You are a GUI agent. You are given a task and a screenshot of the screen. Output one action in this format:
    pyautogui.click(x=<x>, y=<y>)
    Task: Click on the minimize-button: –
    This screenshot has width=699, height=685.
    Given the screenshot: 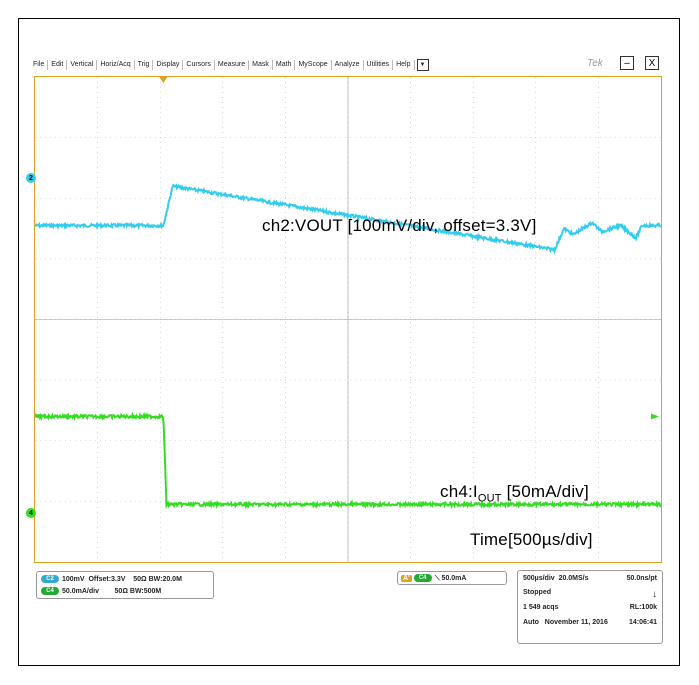 What is the action you would take?
    pyautogui.click(x=627, y=63)
    